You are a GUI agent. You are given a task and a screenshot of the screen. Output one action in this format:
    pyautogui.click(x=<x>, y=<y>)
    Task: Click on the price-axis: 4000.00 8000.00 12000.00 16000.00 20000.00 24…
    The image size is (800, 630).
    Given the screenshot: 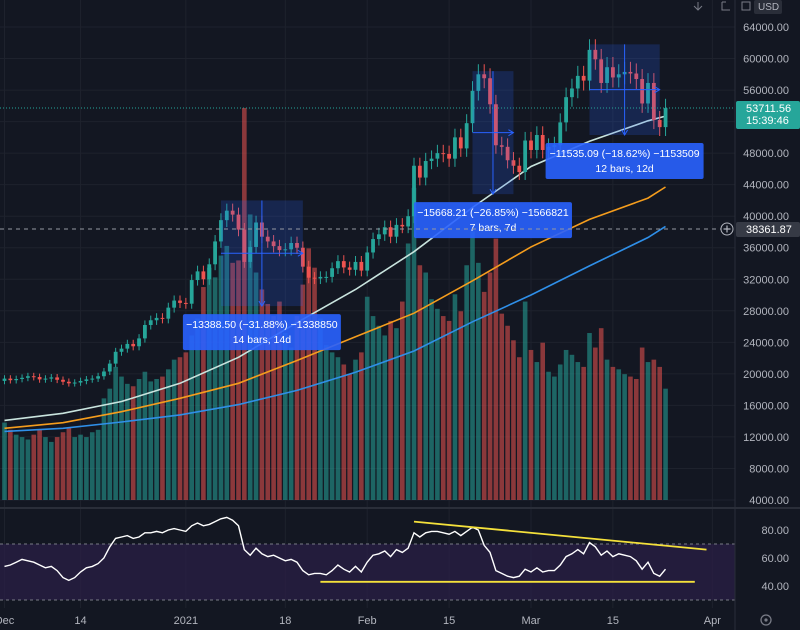 What is the action you would take?
    pyautogui.click(x=766, y=307)
    